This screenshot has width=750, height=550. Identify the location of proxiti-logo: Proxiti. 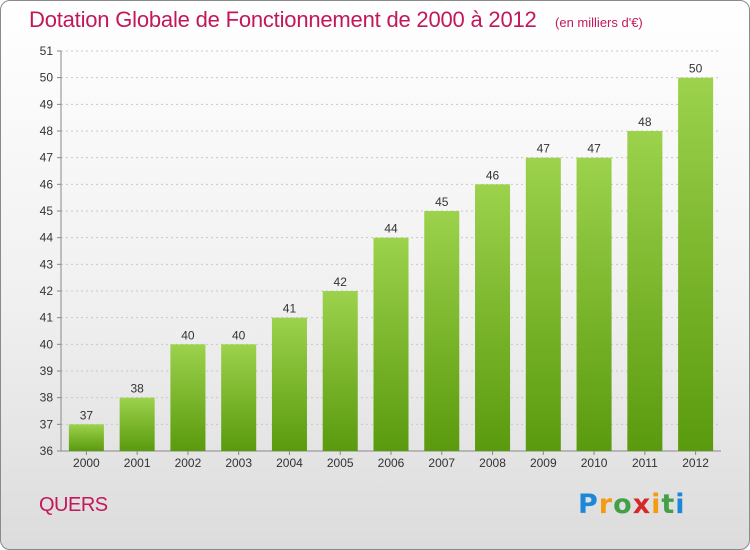
(632, 504).